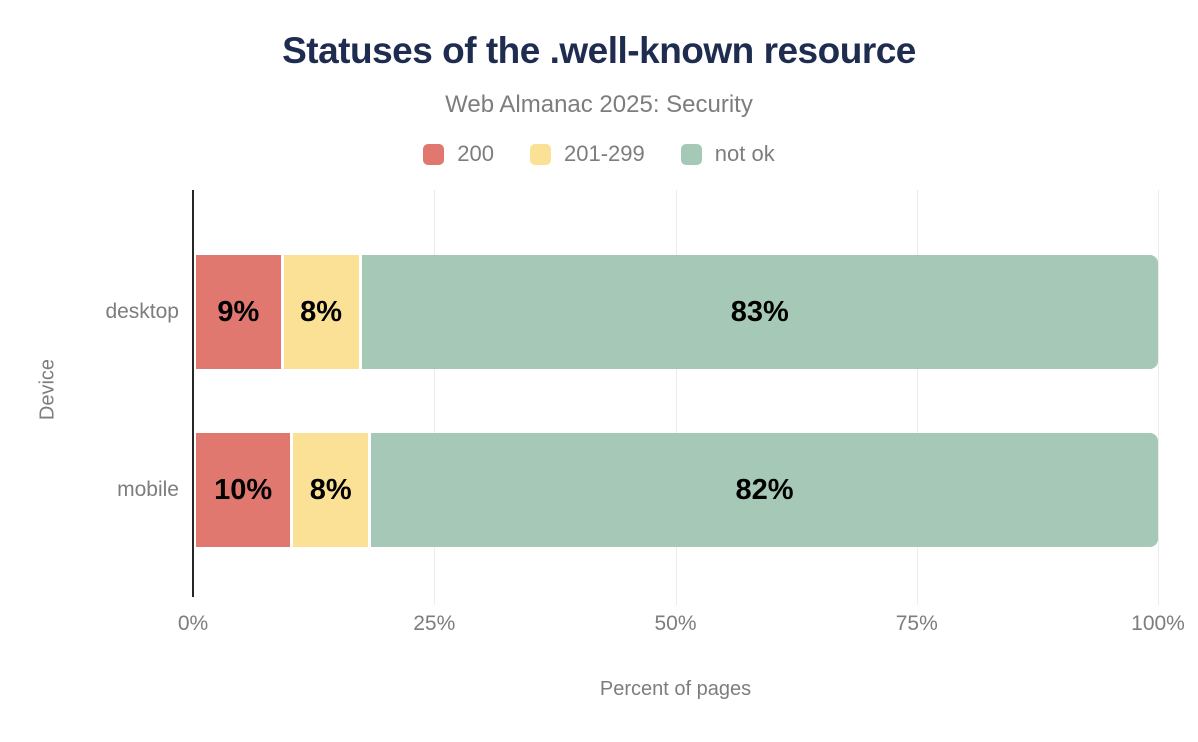 This screenshot has height=742, width=1198. I want to click on bar-segment-mobile-201-299: 8%, so click(331, 490).